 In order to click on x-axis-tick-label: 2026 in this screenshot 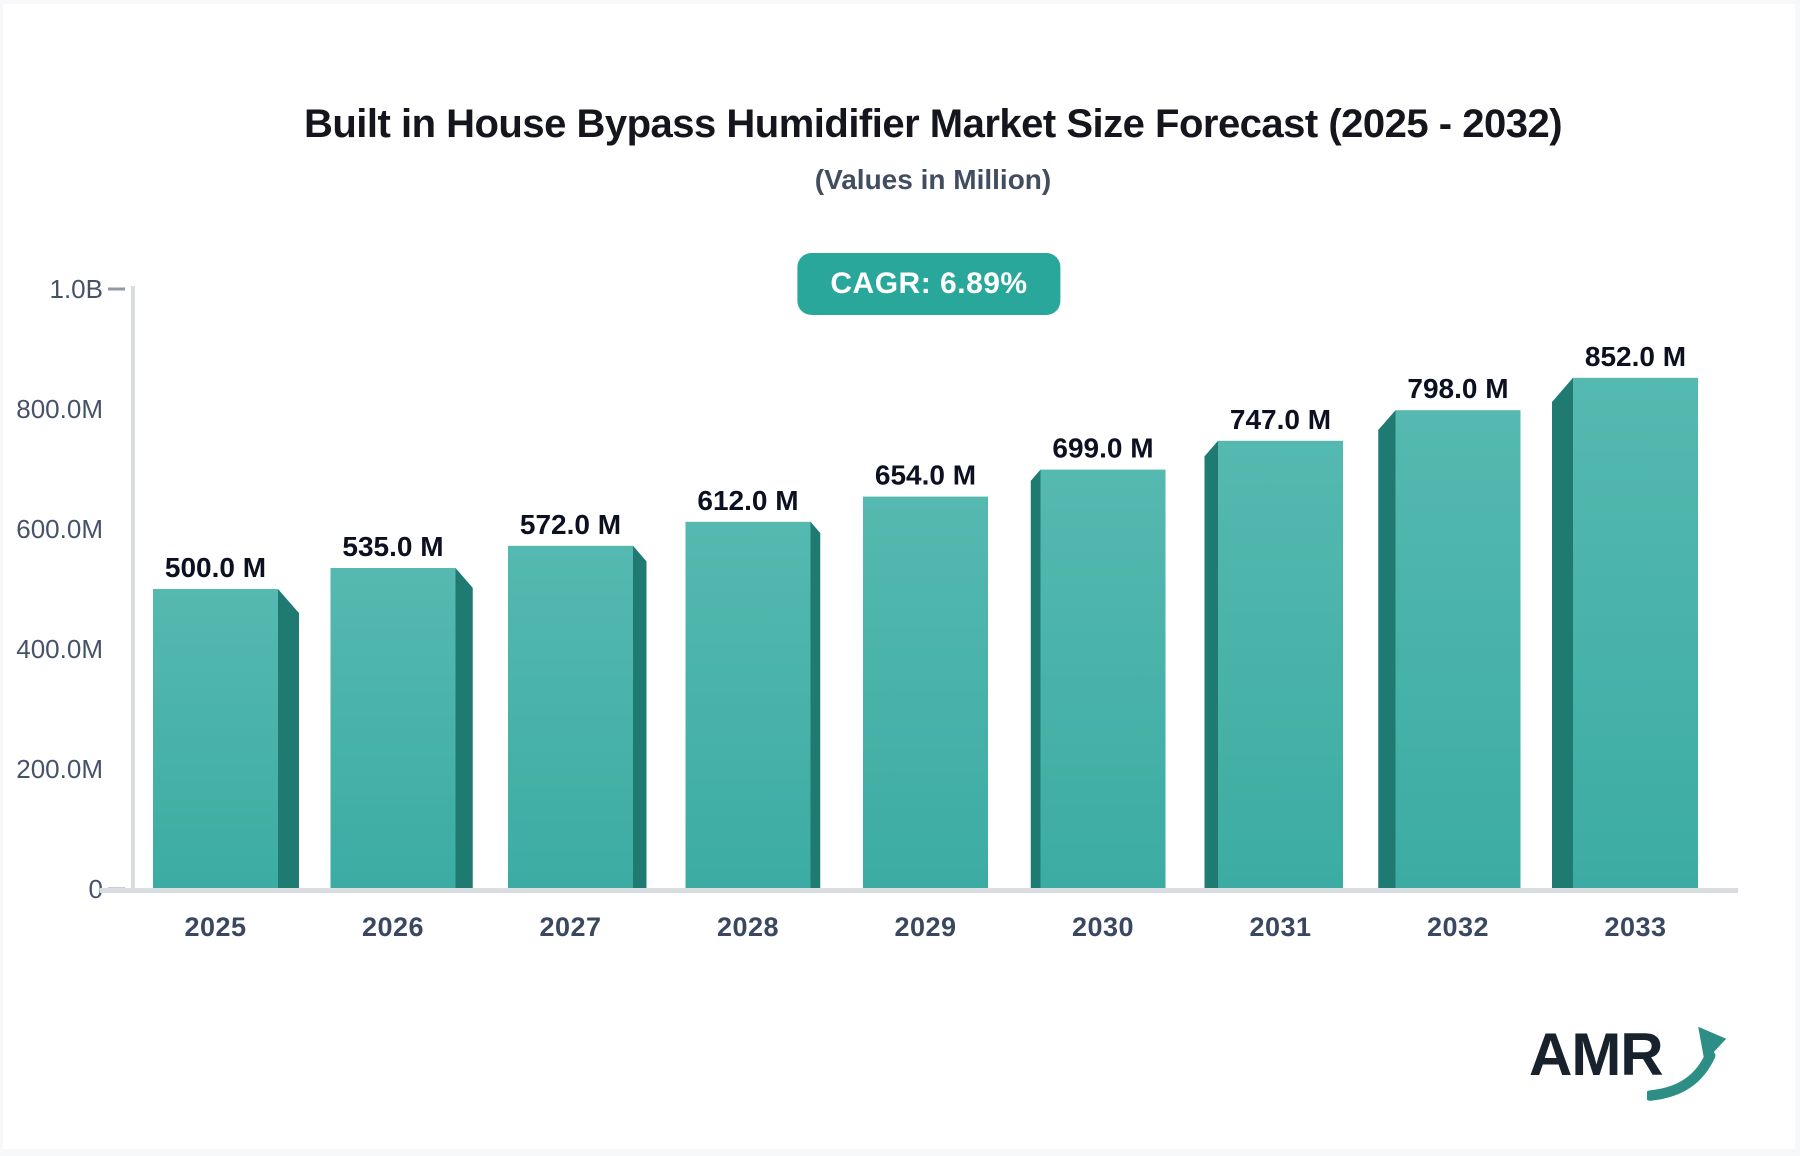, I will do `click(393, 927)`.